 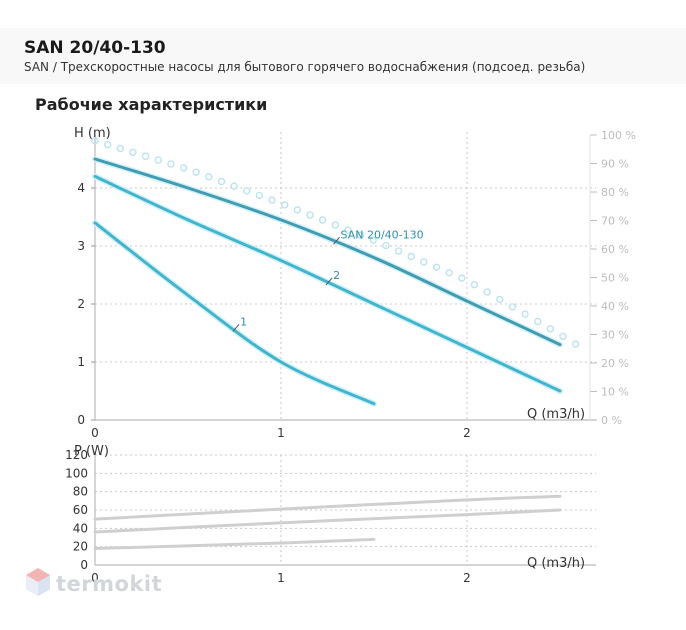 What do you see at coordinates (615, 221) in the screenshot?
I see `right-axis-tick-label: 70 %` at bounding box center [615, 221].